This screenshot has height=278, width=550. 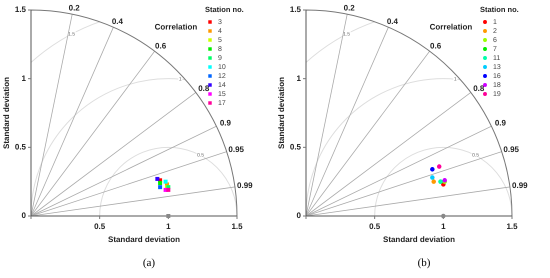 What do you see at coordinates (149, 263) in the screenshot?
I see `text: (a)` at bounding box center [149, 263].